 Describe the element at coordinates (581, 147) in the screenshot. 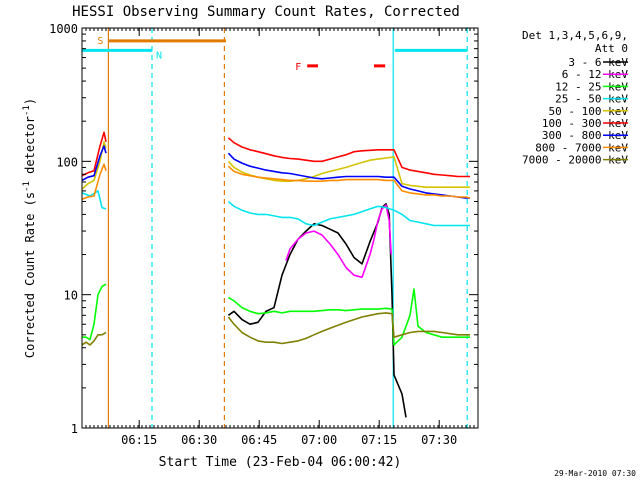

I see `legend-label-7: 800 - 7000 keV` at that location.